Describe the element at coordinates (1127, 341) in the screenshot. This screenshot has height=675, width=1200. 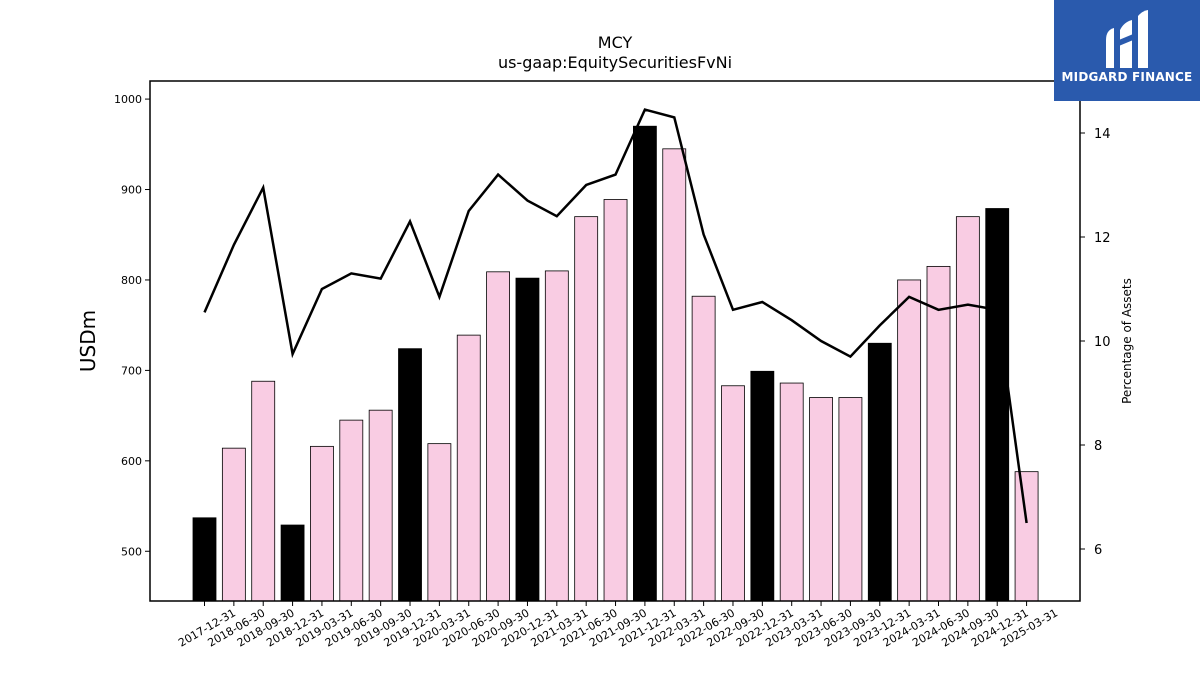
I see `y2-axis-label: Percentage of Assets` at that location.